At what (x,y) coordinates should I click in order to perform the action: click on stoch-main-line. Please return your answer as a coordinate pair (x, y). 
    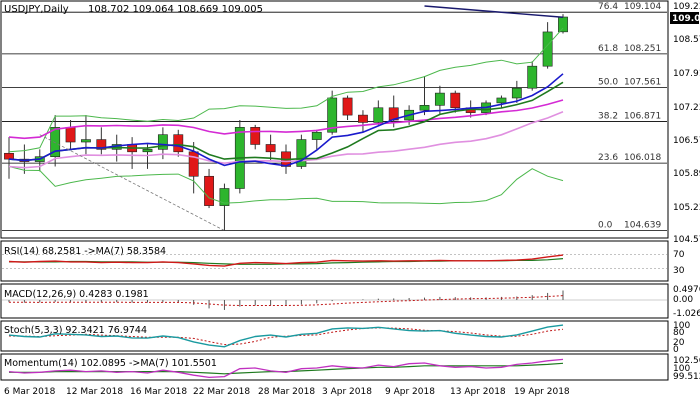
    Looking at the image, I should click on (286, 336).